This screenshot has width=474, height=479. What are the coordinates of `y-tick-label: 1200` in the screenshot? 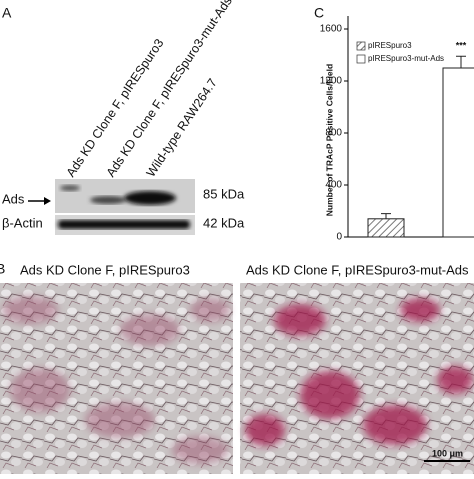 It's located at (331, 81).